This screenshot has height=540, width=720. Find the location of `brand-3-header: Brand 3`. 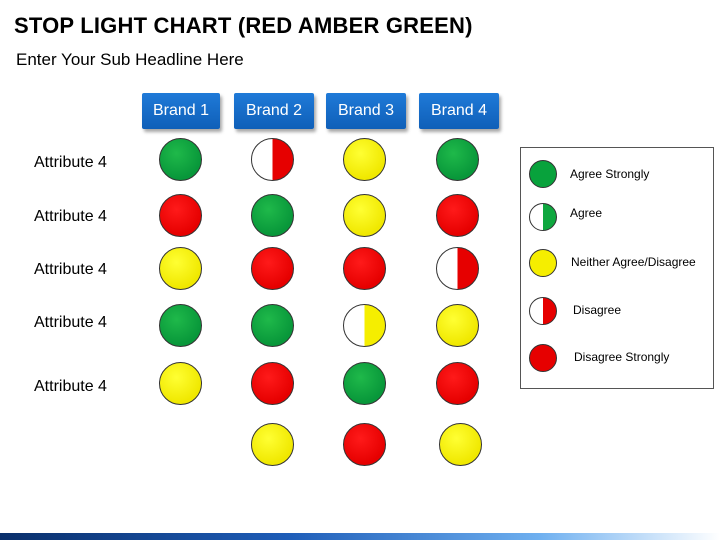

brand-3-header: Brand 3 is located at coordinates (366, 111).